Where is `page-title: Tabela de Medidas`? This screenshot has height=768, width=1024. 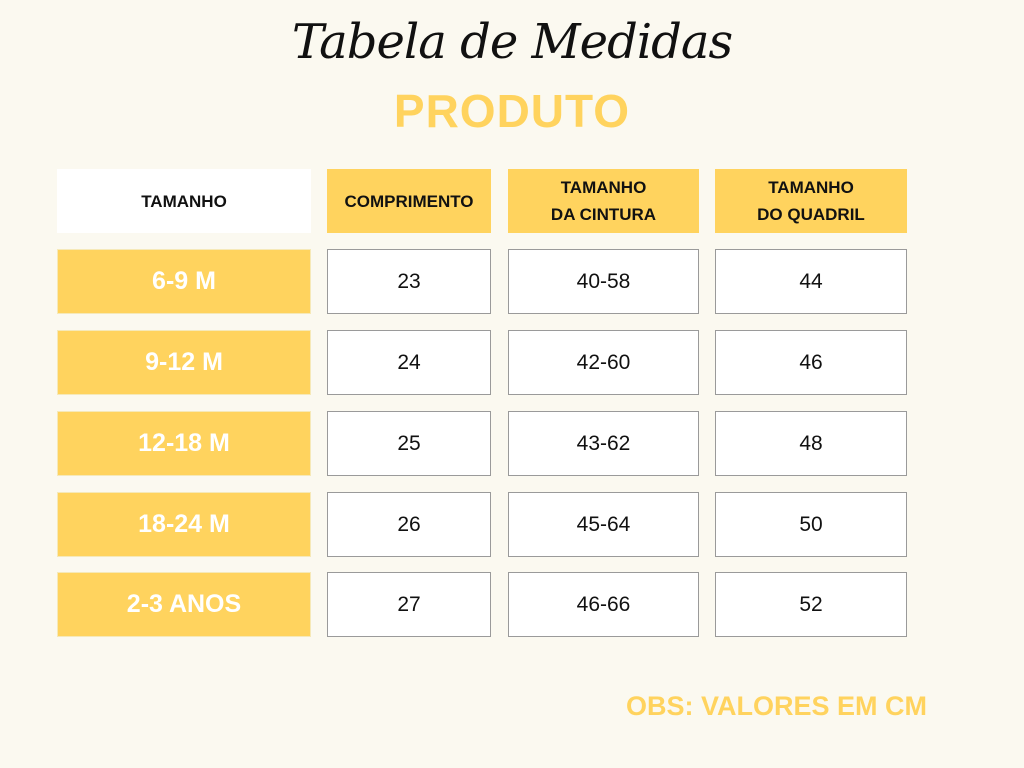
page-title: Tabela de Medidas is located at coordinates (512, 42).